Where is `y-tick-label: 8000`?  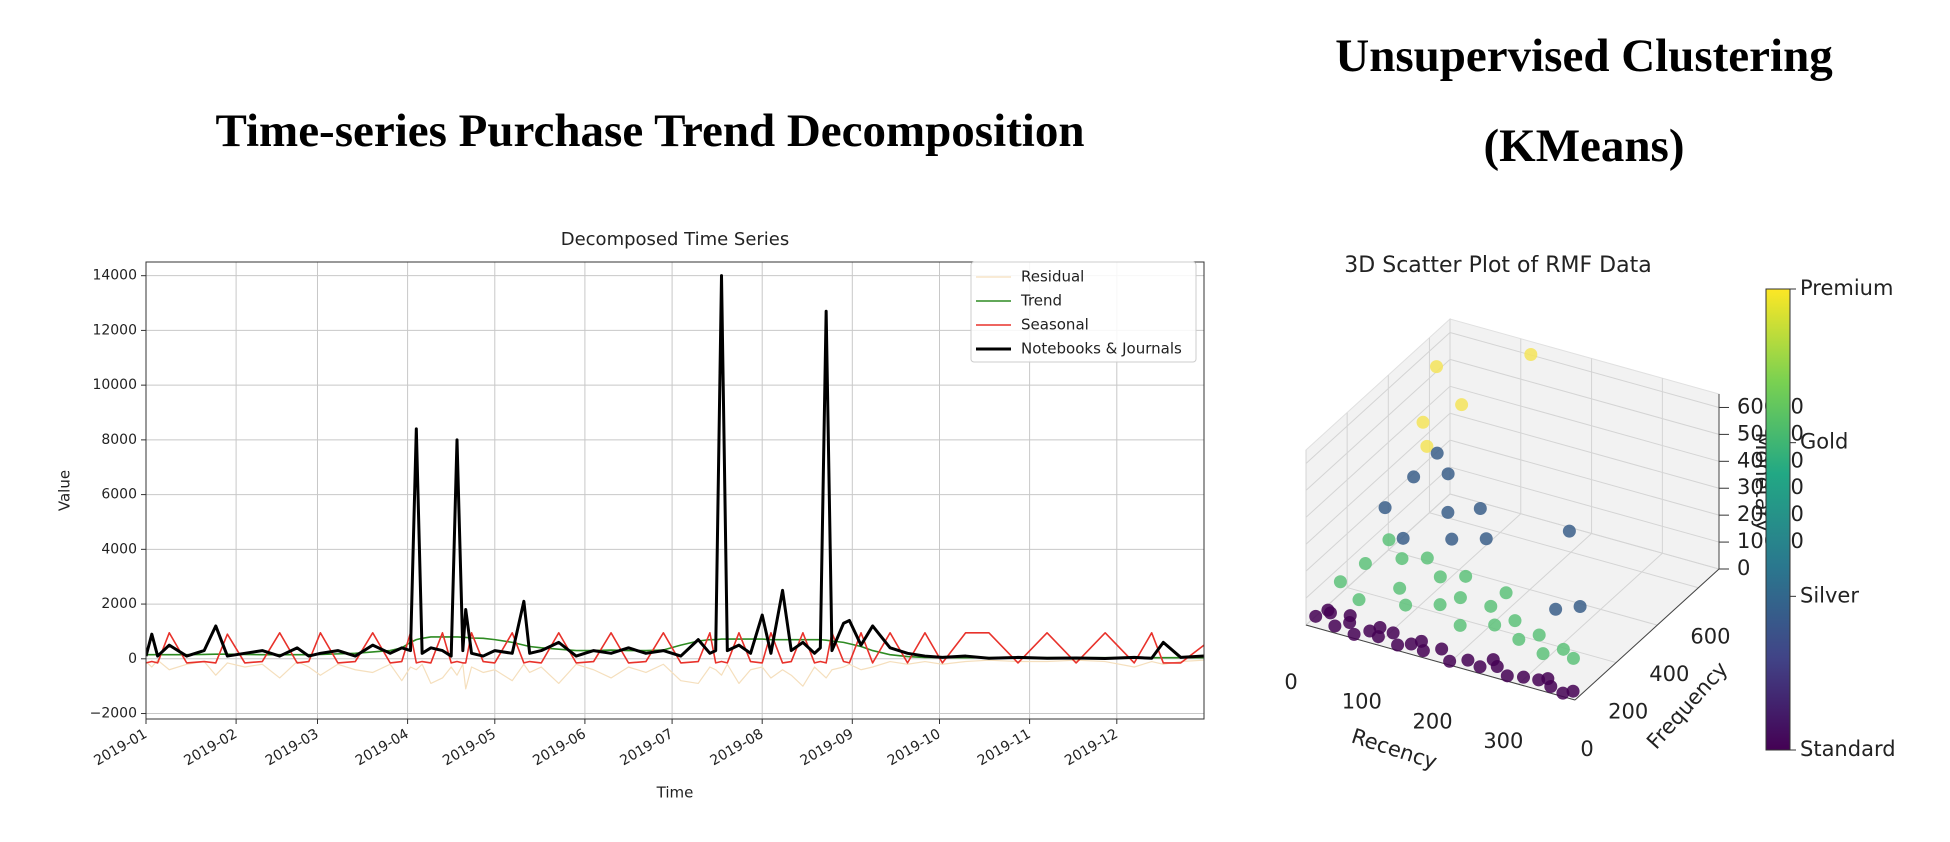
y-tick-label: 8000 is located at coordinates (119, 440).